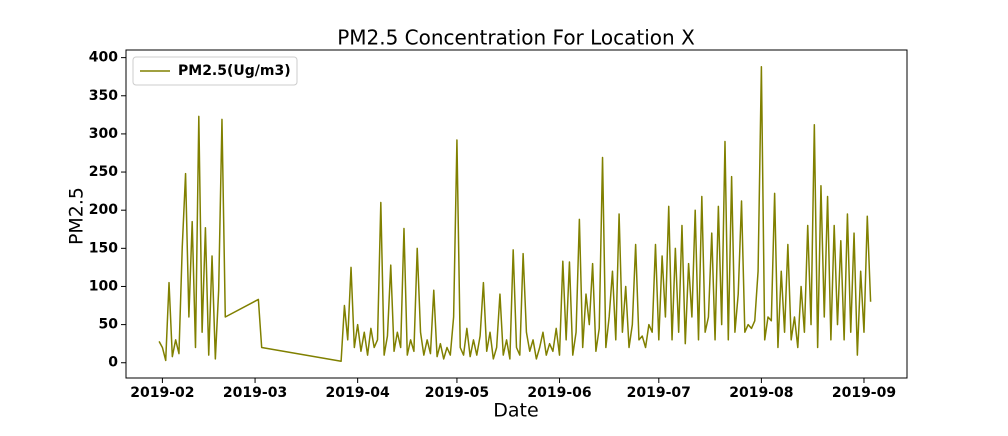 The height and width of the screenshot is (436, 1008). Describe the element at coordinates (162, 393) in the screenshot. I see `x-tick-label: 2019-02` at that location.